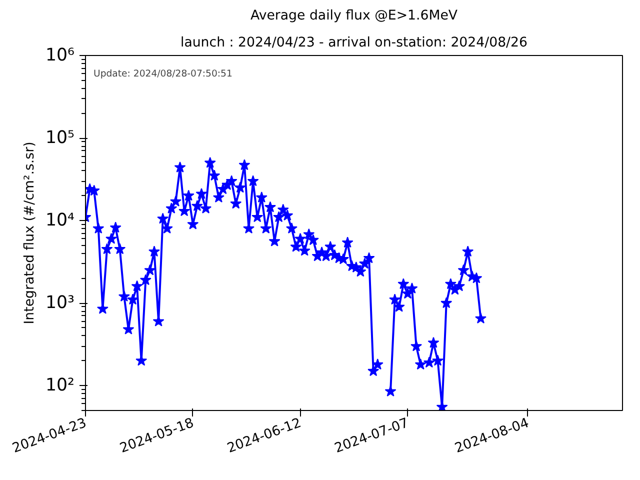 The image size is (640, 480). I want to click on y-tick-label: 10⁵, so click(60, 138).